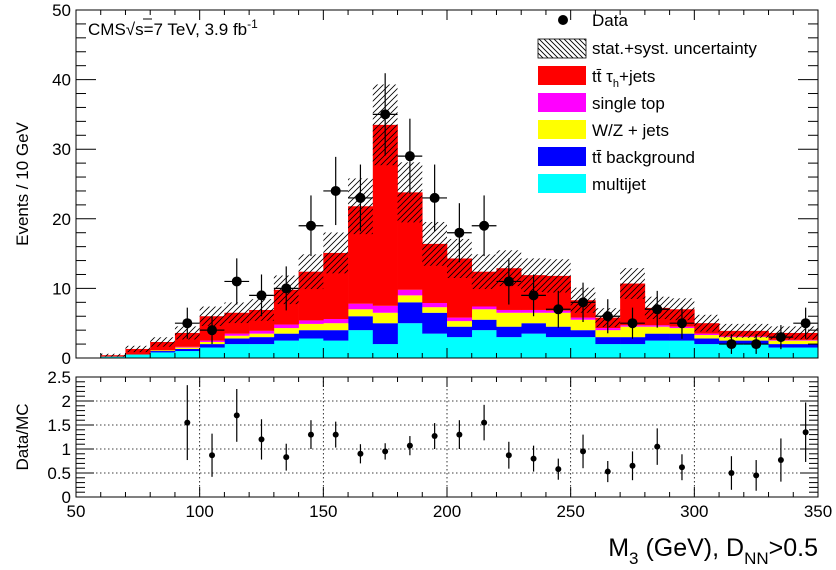 The height and width of the screenshot is (570, 836). What do you see at coordinates (59, 473) in the screenshot?
I see `ratio-y-tick-label: 0.5` at bounding box center [59, 473].